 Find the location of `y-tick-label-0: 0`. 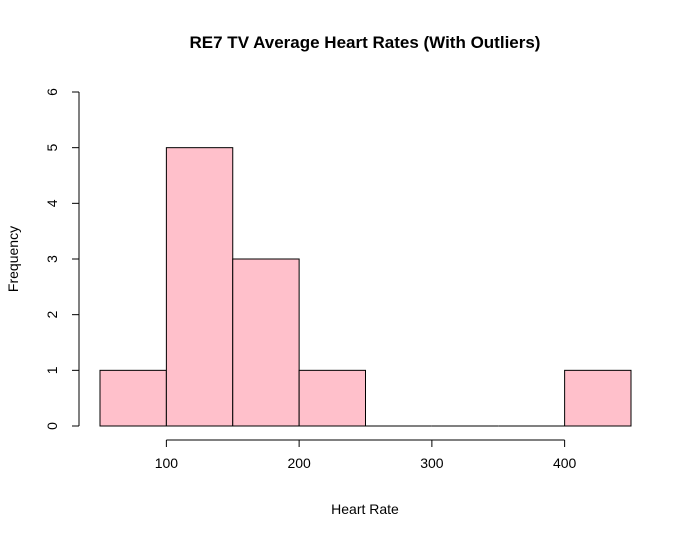

y-tick-label-0: 0 is located at coordinates (52, 426).